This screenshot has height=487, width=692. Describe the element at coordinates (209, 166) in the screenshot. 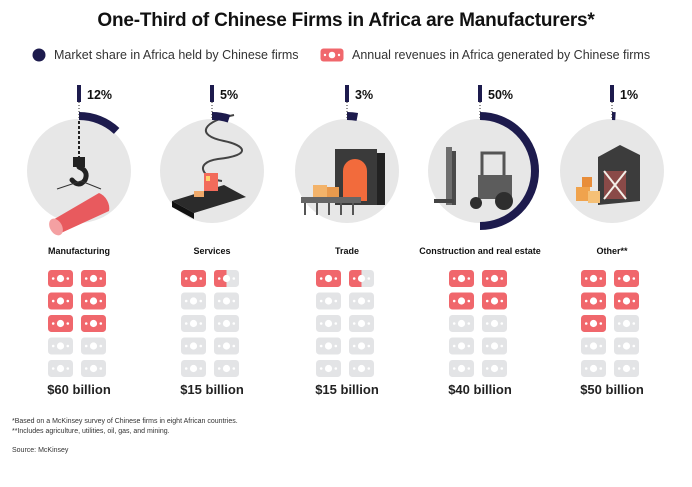

I see `conveyor-machine-icon` at that location.